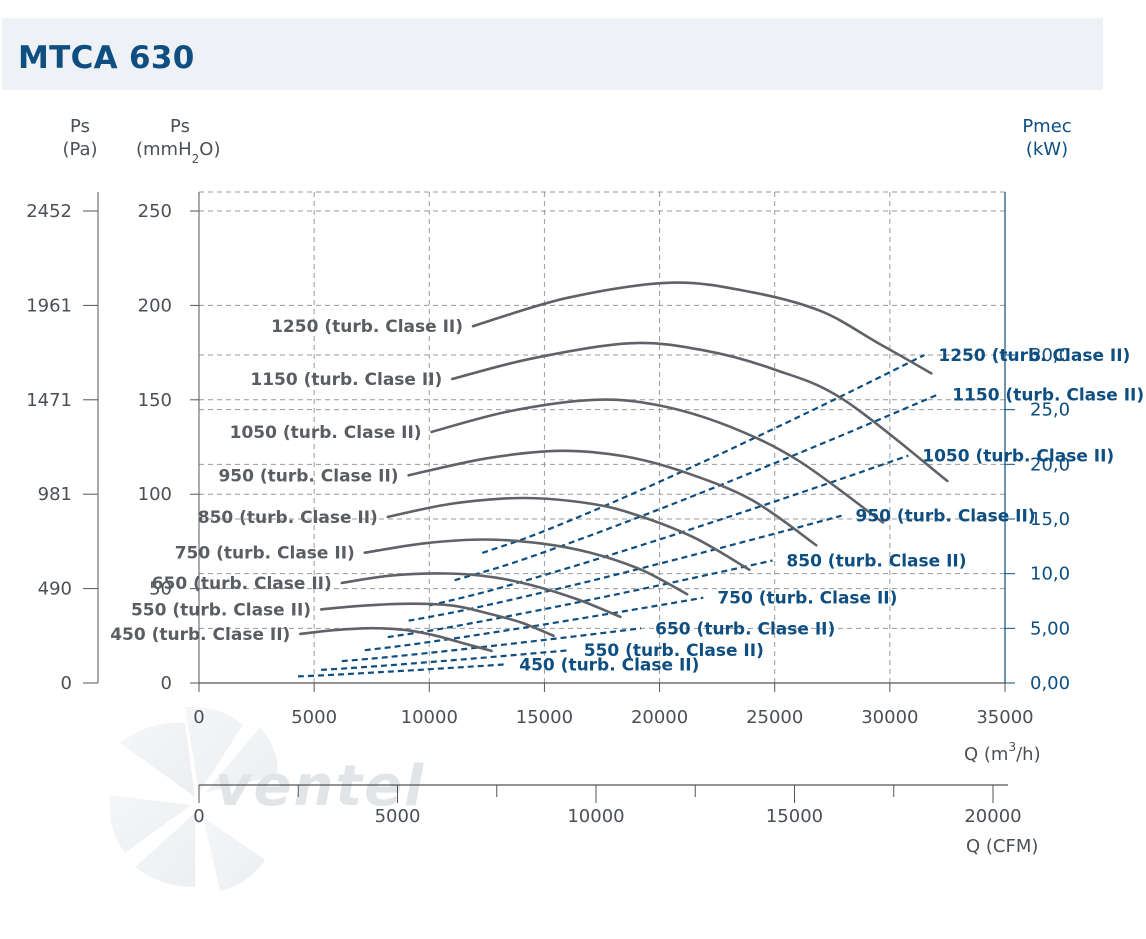 The width and height of the screenshot is (1146, 939). I want to click on cfm-tick-label-10000: 10000, so click(595, 816).